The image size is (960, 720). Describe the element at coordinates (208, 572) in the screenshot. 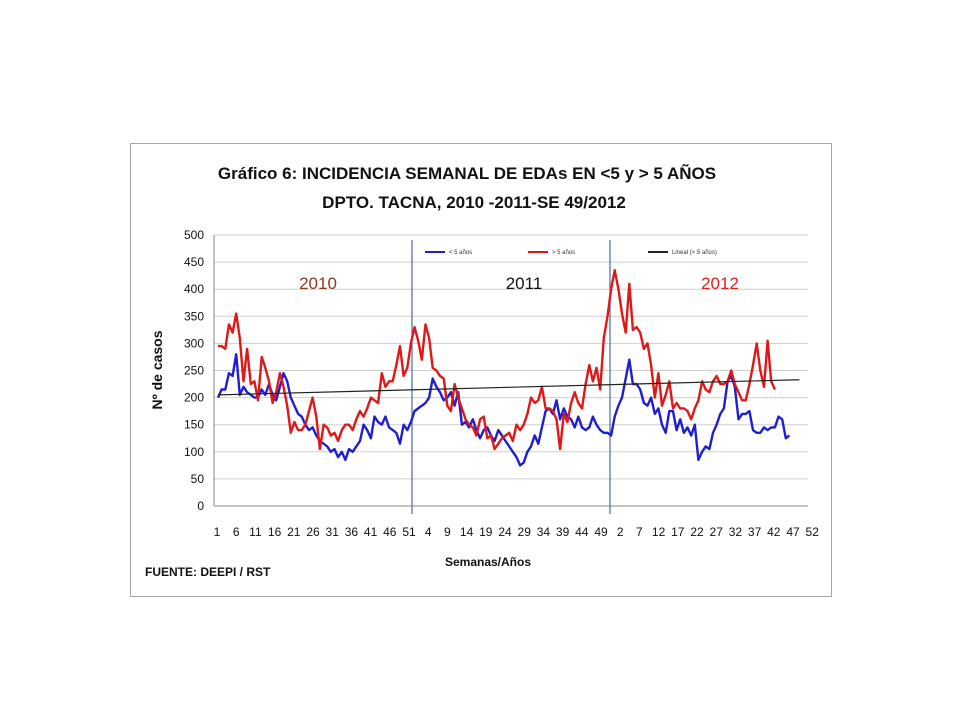

I see `source-note: FUENTE: DEEPI / RST` at that location.